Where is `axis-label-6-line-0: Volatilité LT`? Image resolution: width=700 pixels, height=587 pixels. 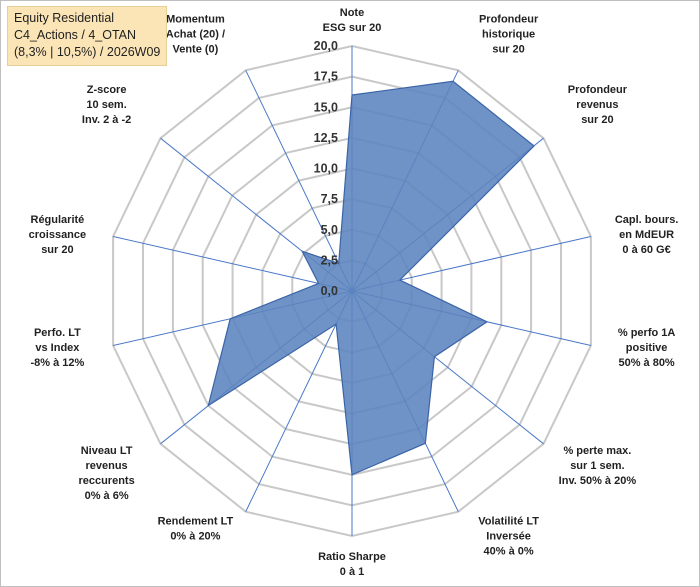
axis-label-6-line-0: Volatilité LT is located at coordinates (508, 522).